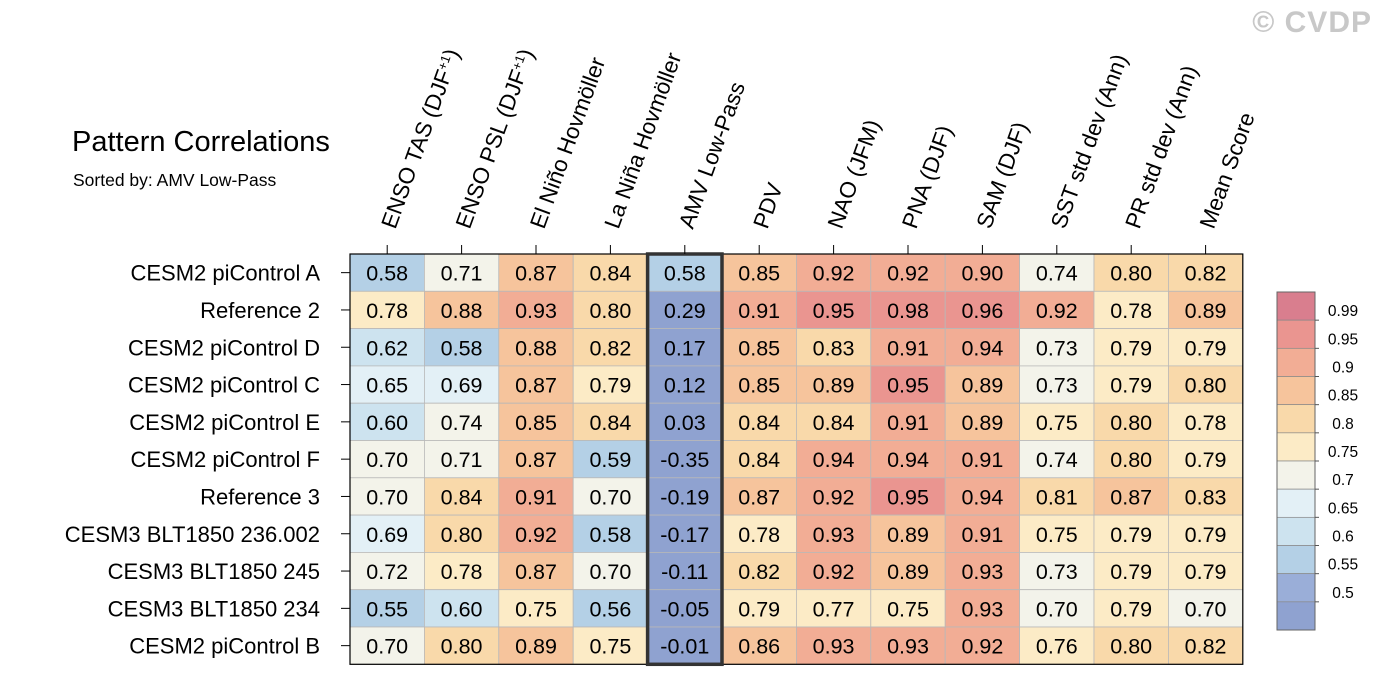 This screenshot has width=1384, height=689. I want to click on cell-value: 0.81, so click(1057, 497).